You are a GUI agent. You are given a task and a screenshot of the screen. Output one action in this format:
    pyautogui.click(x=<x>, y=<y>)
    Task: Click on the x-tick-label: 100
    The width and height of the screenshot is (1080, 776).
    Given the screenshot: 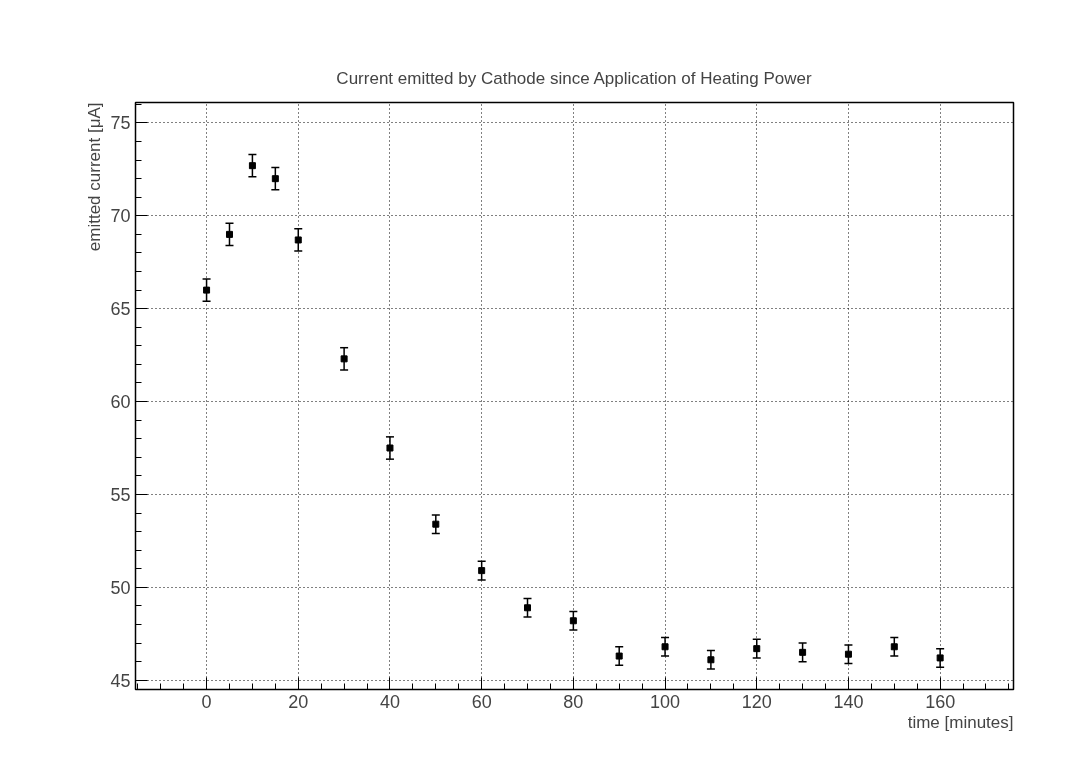 What is the action you would take?
    pyautogui.click(x=665, y=701)
    